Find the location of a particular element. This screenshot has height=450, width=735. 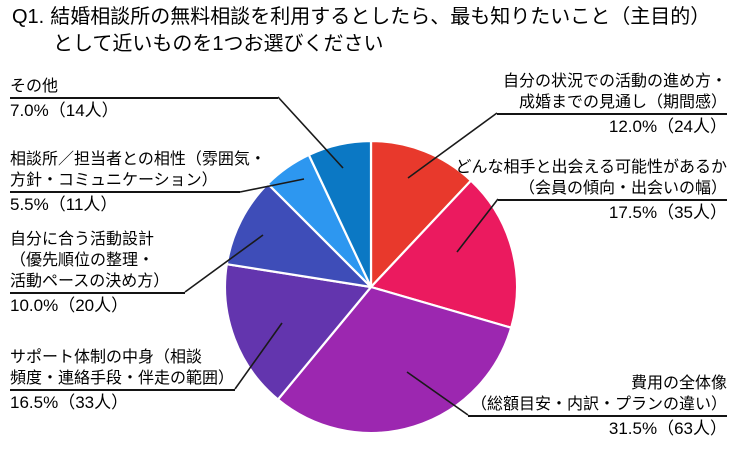

callout-cost-overview: 費用の全体像 （総額目安・内訳・プランの違い） 31.5%（63人） is located at coordinates (597, 405).